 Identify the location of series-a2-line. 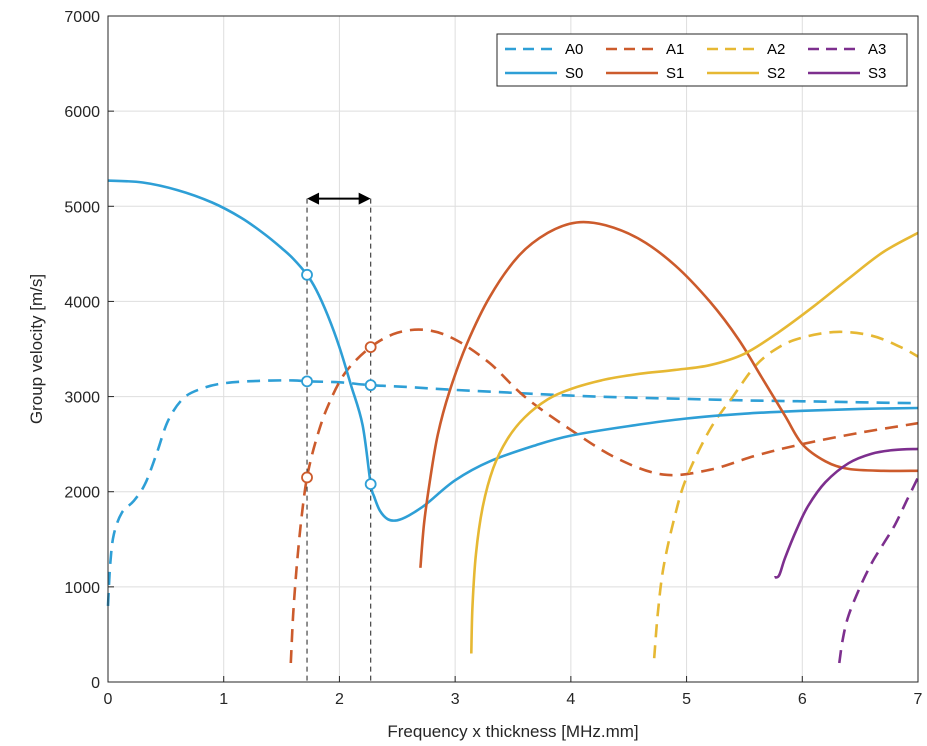
(785, 494).